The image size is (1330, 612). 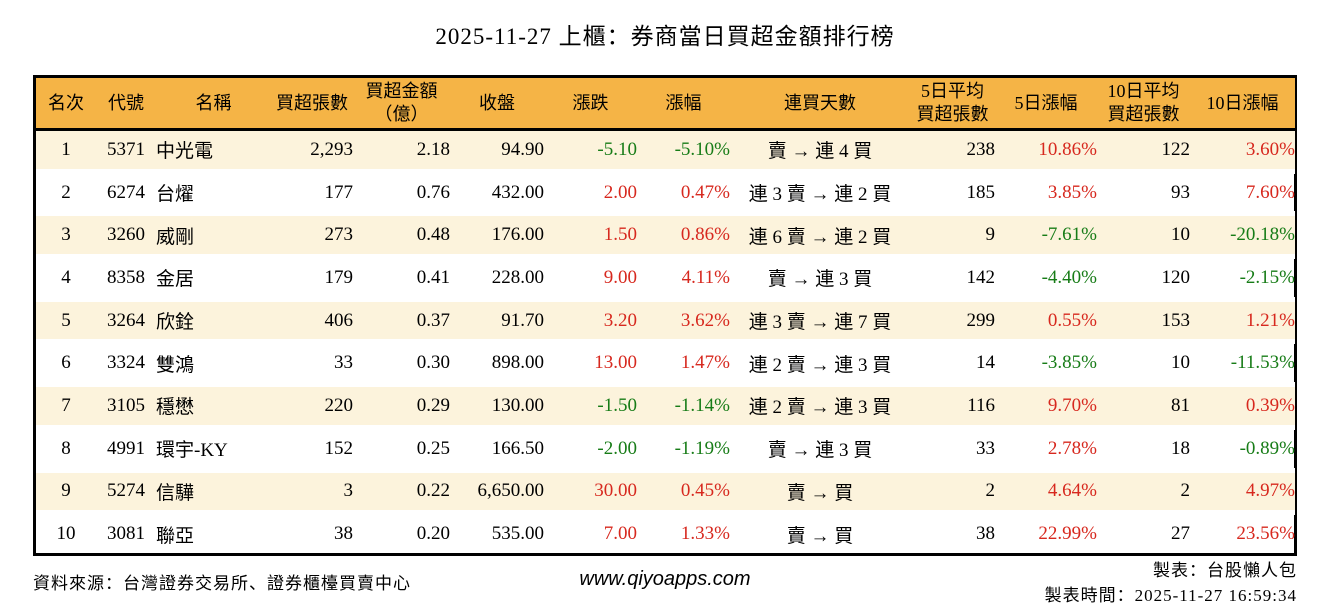 I want to click on cell-change: 2.00, so click(x=590, y=195).